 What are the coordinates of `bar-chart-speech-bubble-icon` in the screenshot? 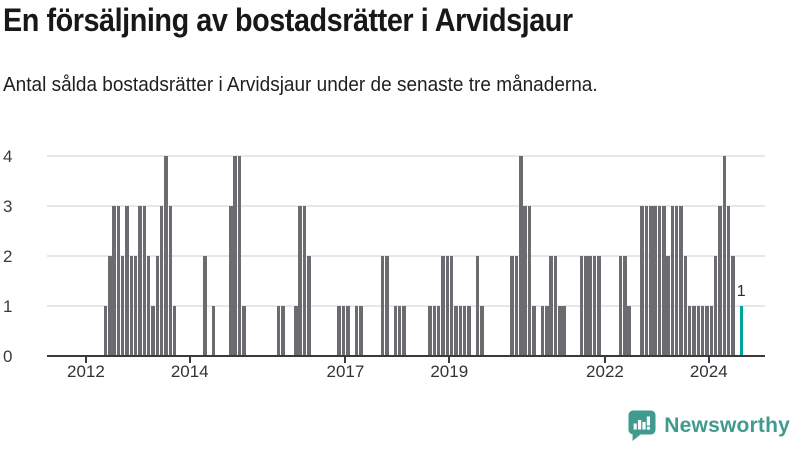 It's located at (642, 425).